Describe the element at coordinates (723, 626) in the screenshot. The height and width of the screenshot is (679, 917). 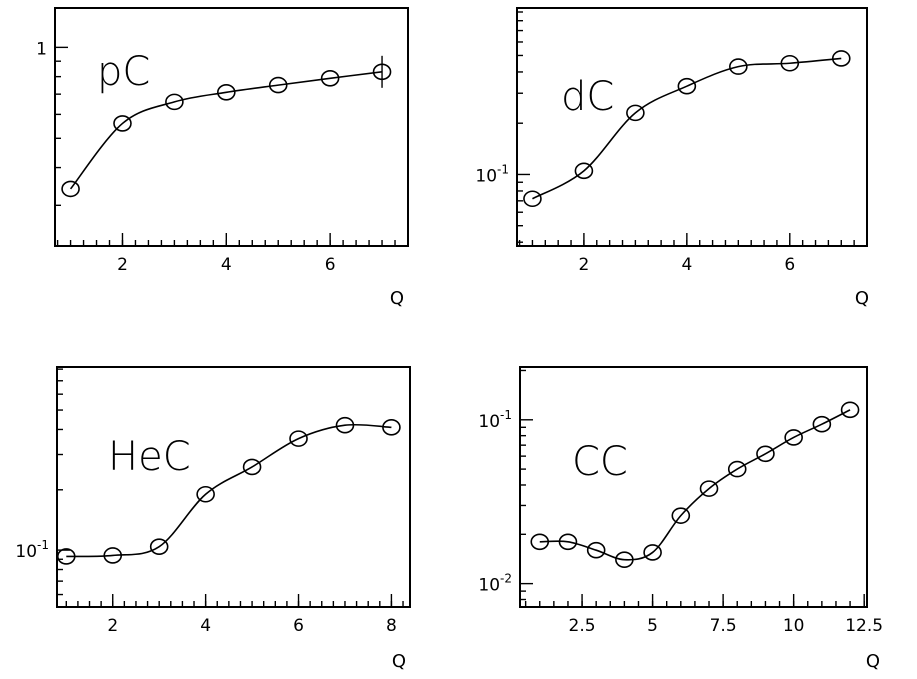
I see `x-tick-label: 7.5` at that location.